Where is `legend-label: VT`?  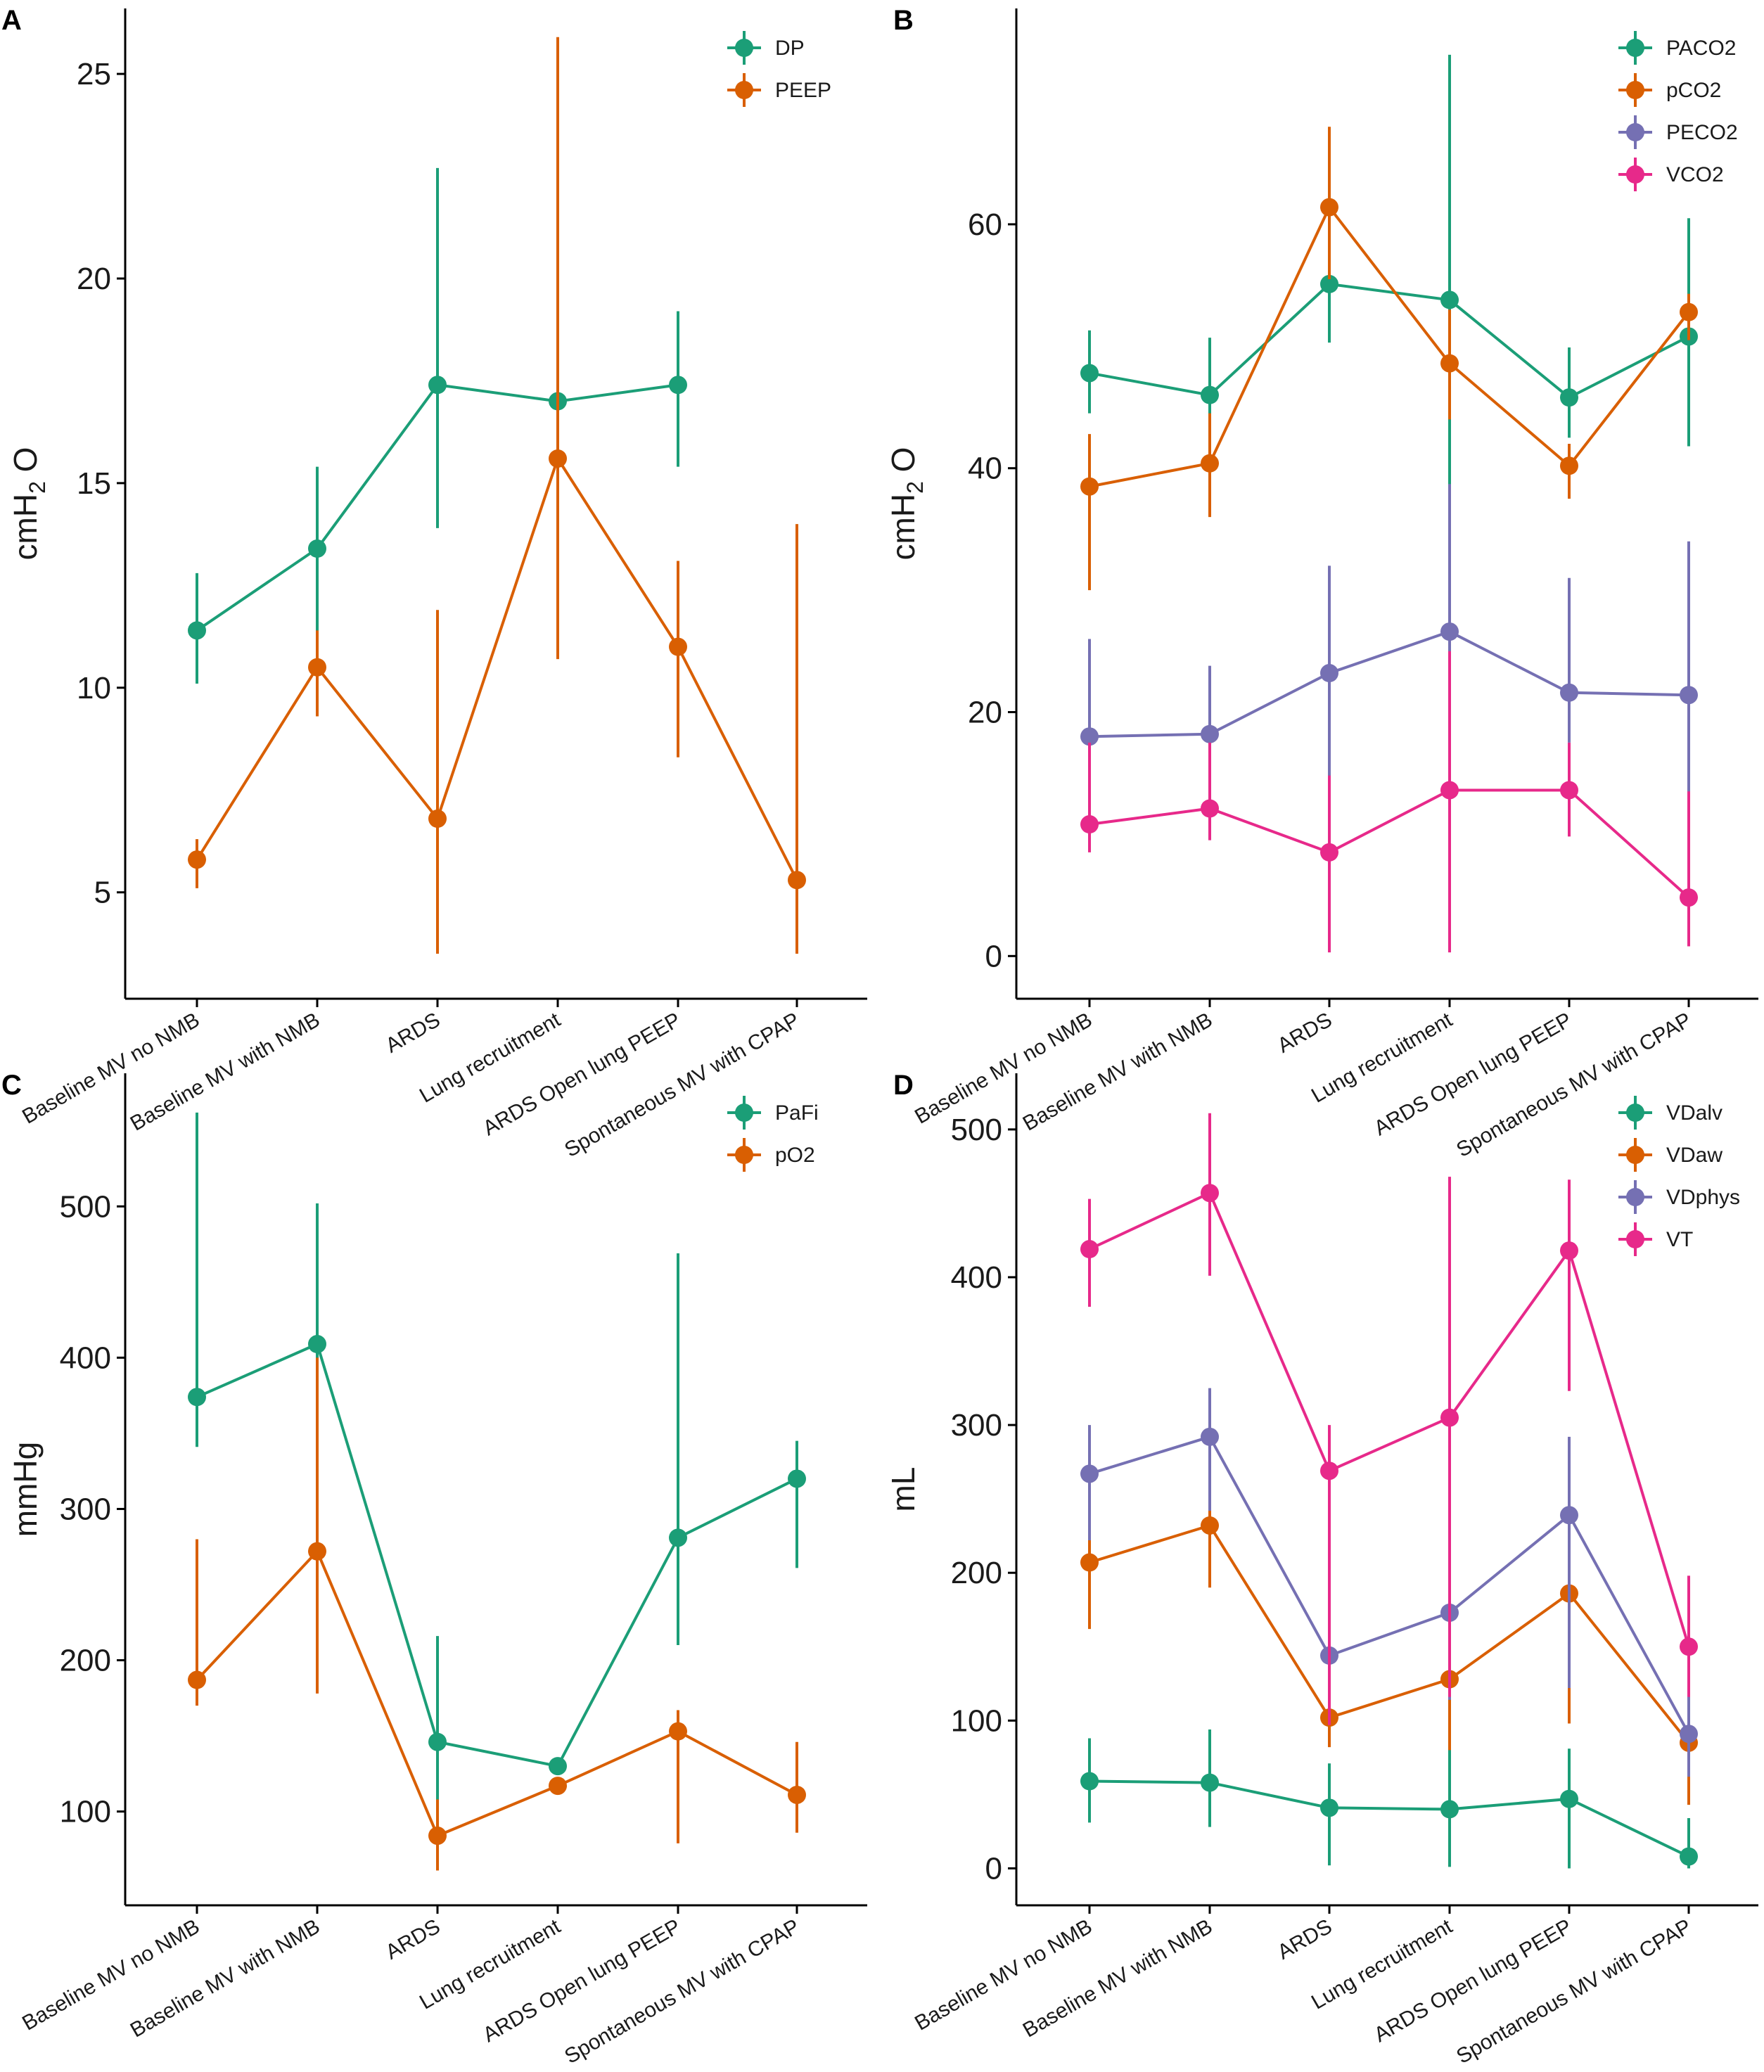 legend-label: VT is located at coordinates (1680, 1239).